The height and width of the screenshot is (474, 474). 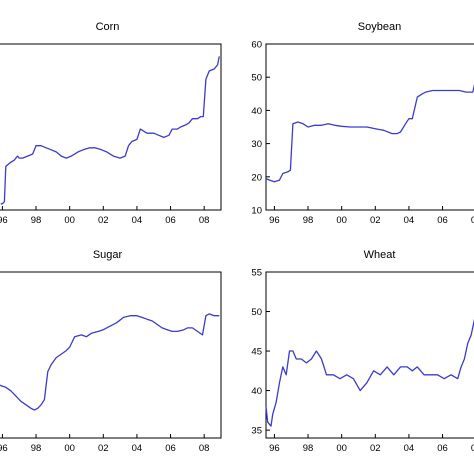 I want to click on corn-x-tick-label: 00, so click(x=69, y=220).